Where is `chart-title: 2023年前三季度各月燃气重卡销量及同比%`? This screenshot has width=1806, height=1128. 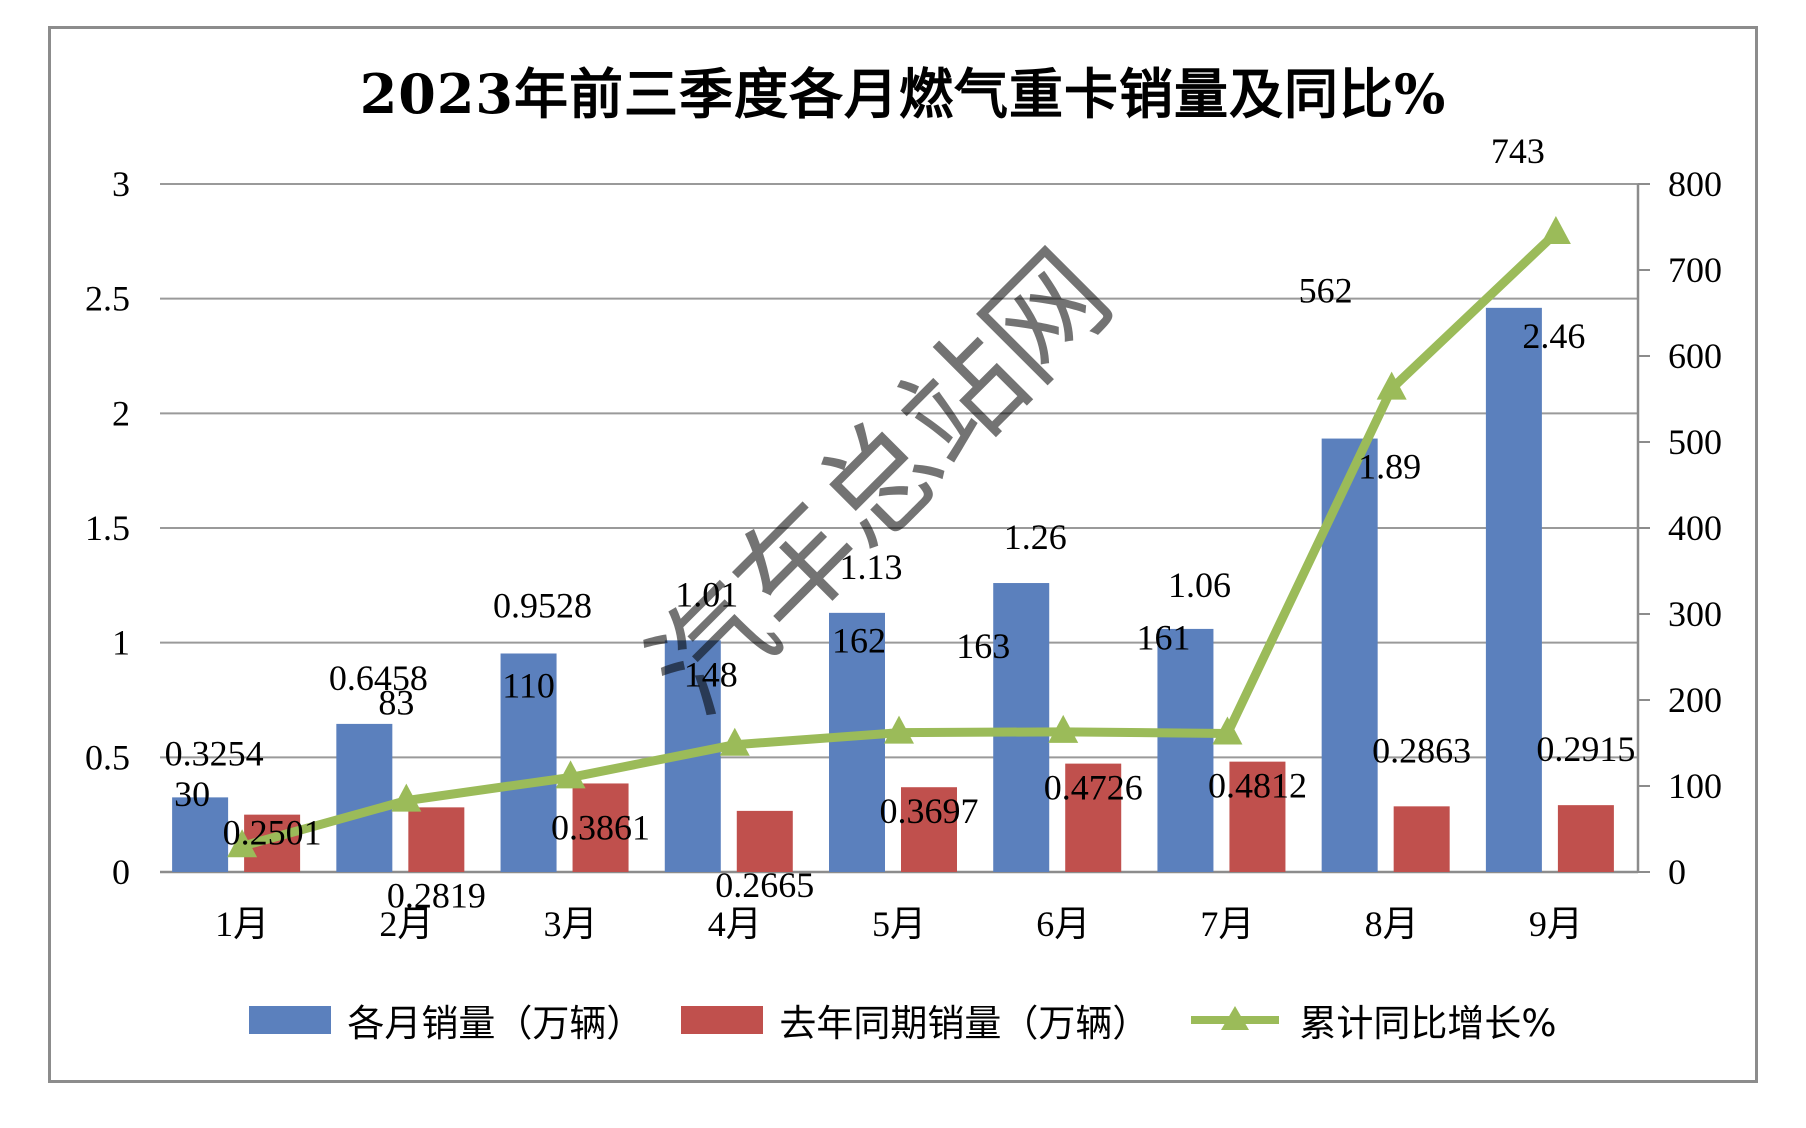 chart-title: 2023年前三季度各月燃气重卡销量及同比% is located at coordinates (903, 94).